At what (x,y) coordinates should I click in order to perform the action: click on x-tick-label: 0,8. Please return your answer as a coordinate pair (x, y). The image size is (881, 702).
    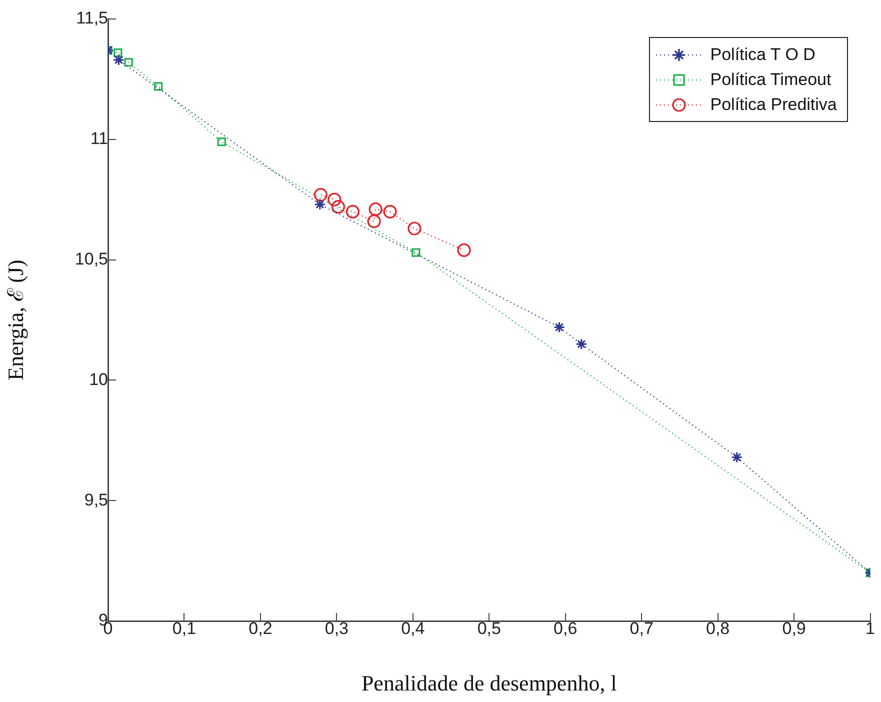
    Looking at the image, I should click on (718, 628).